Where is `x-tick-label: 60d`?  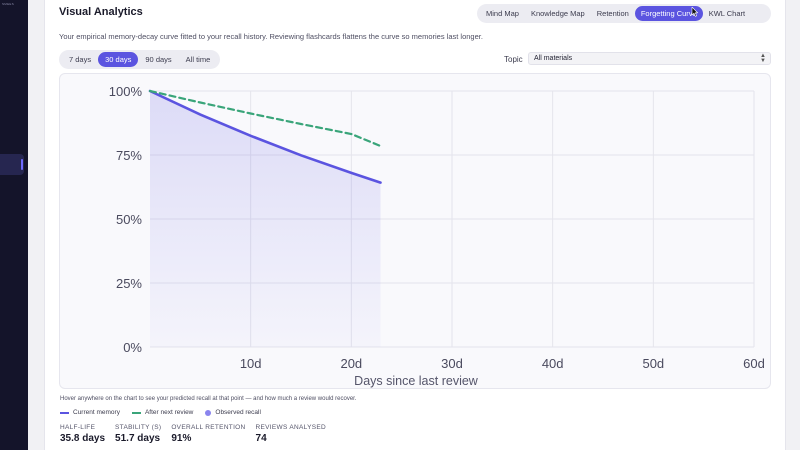 x-tick-label: 60d is located at coordinates (754, 363).